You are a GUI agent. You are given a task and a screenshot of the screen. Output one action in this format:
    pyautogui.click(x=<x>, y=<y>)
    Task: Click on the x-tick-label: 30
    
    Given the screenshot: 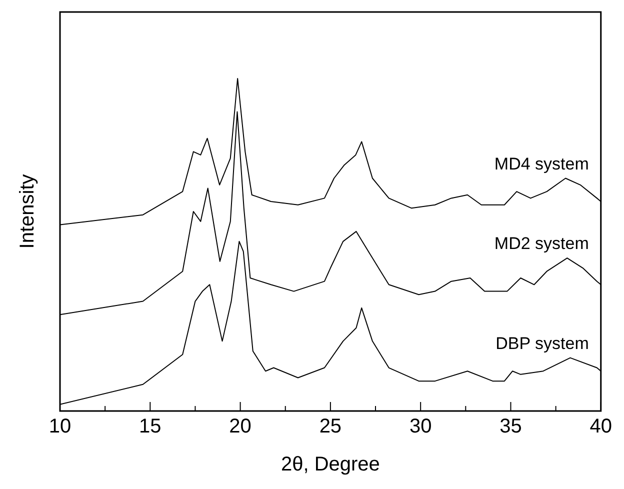 What is the action you would take?
    pyautogui.click(x=420, y=427)
    